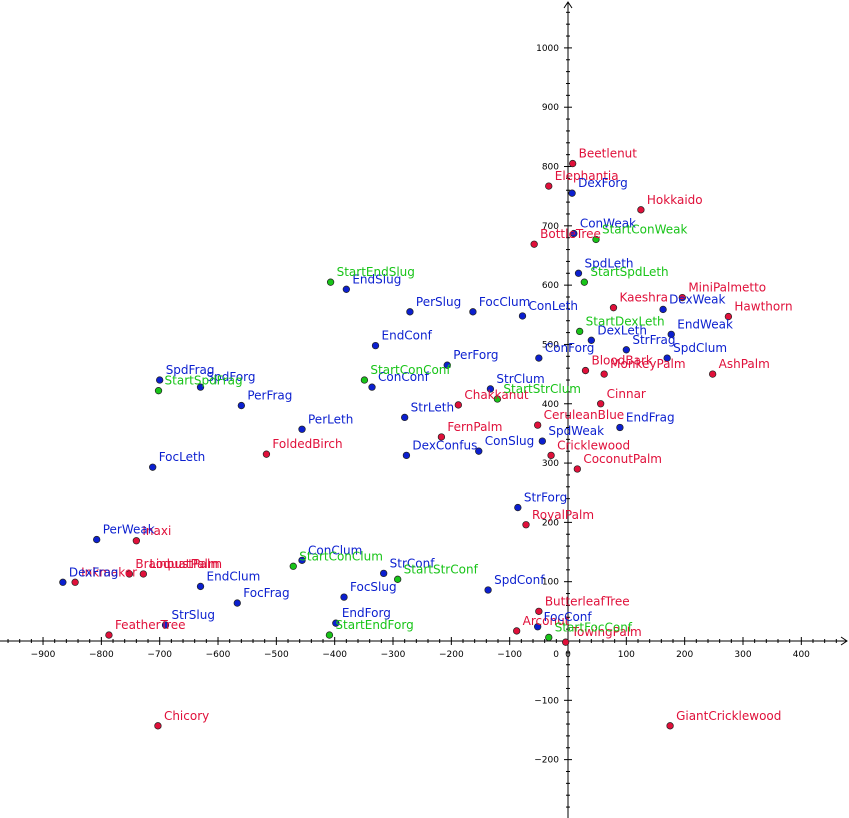  What do you see at coordinates (550, 168) in the screenshot?
I see `y-tick-label: 800` at bounding box center [550, 168].